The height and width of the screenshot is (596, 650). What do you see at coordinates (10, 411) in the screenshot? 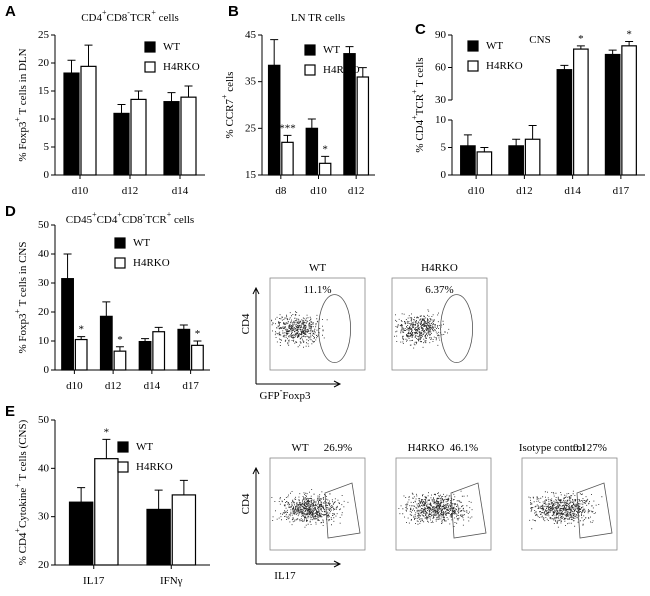
I see `panel-label: E` at bounding box center [10, 411].